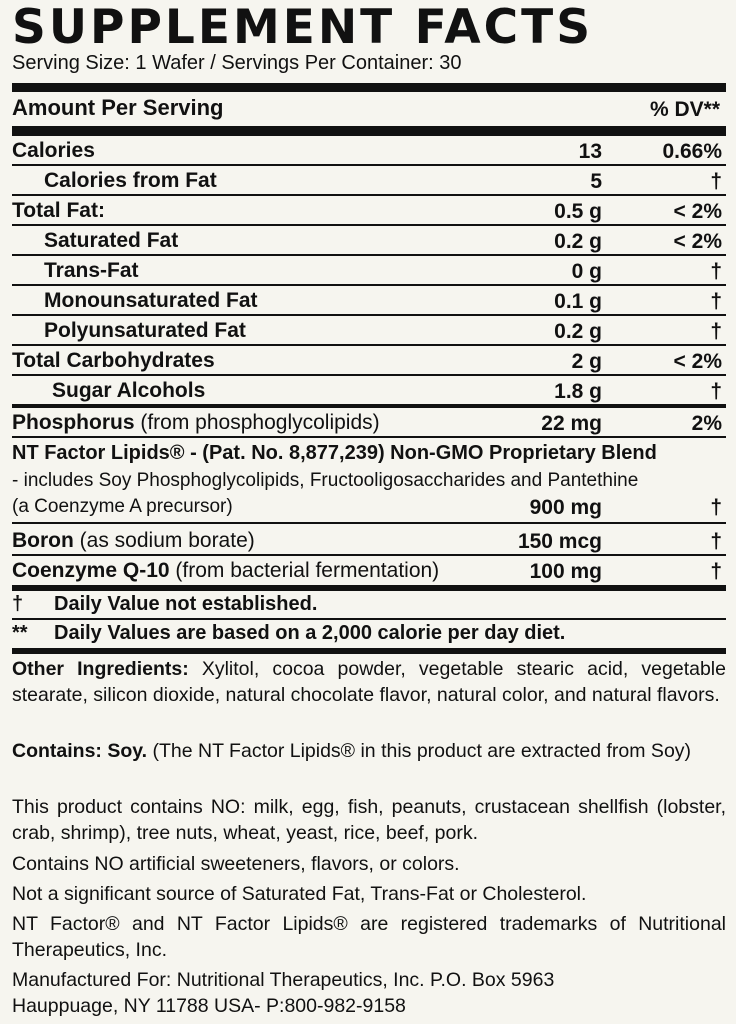 This screenshot has width=736, height=1024. What do you see at coordinates (167, 540) in the screenshot?
I see `nutrient-source-note: (as sodium borate)` at bounding box center [167, 540].